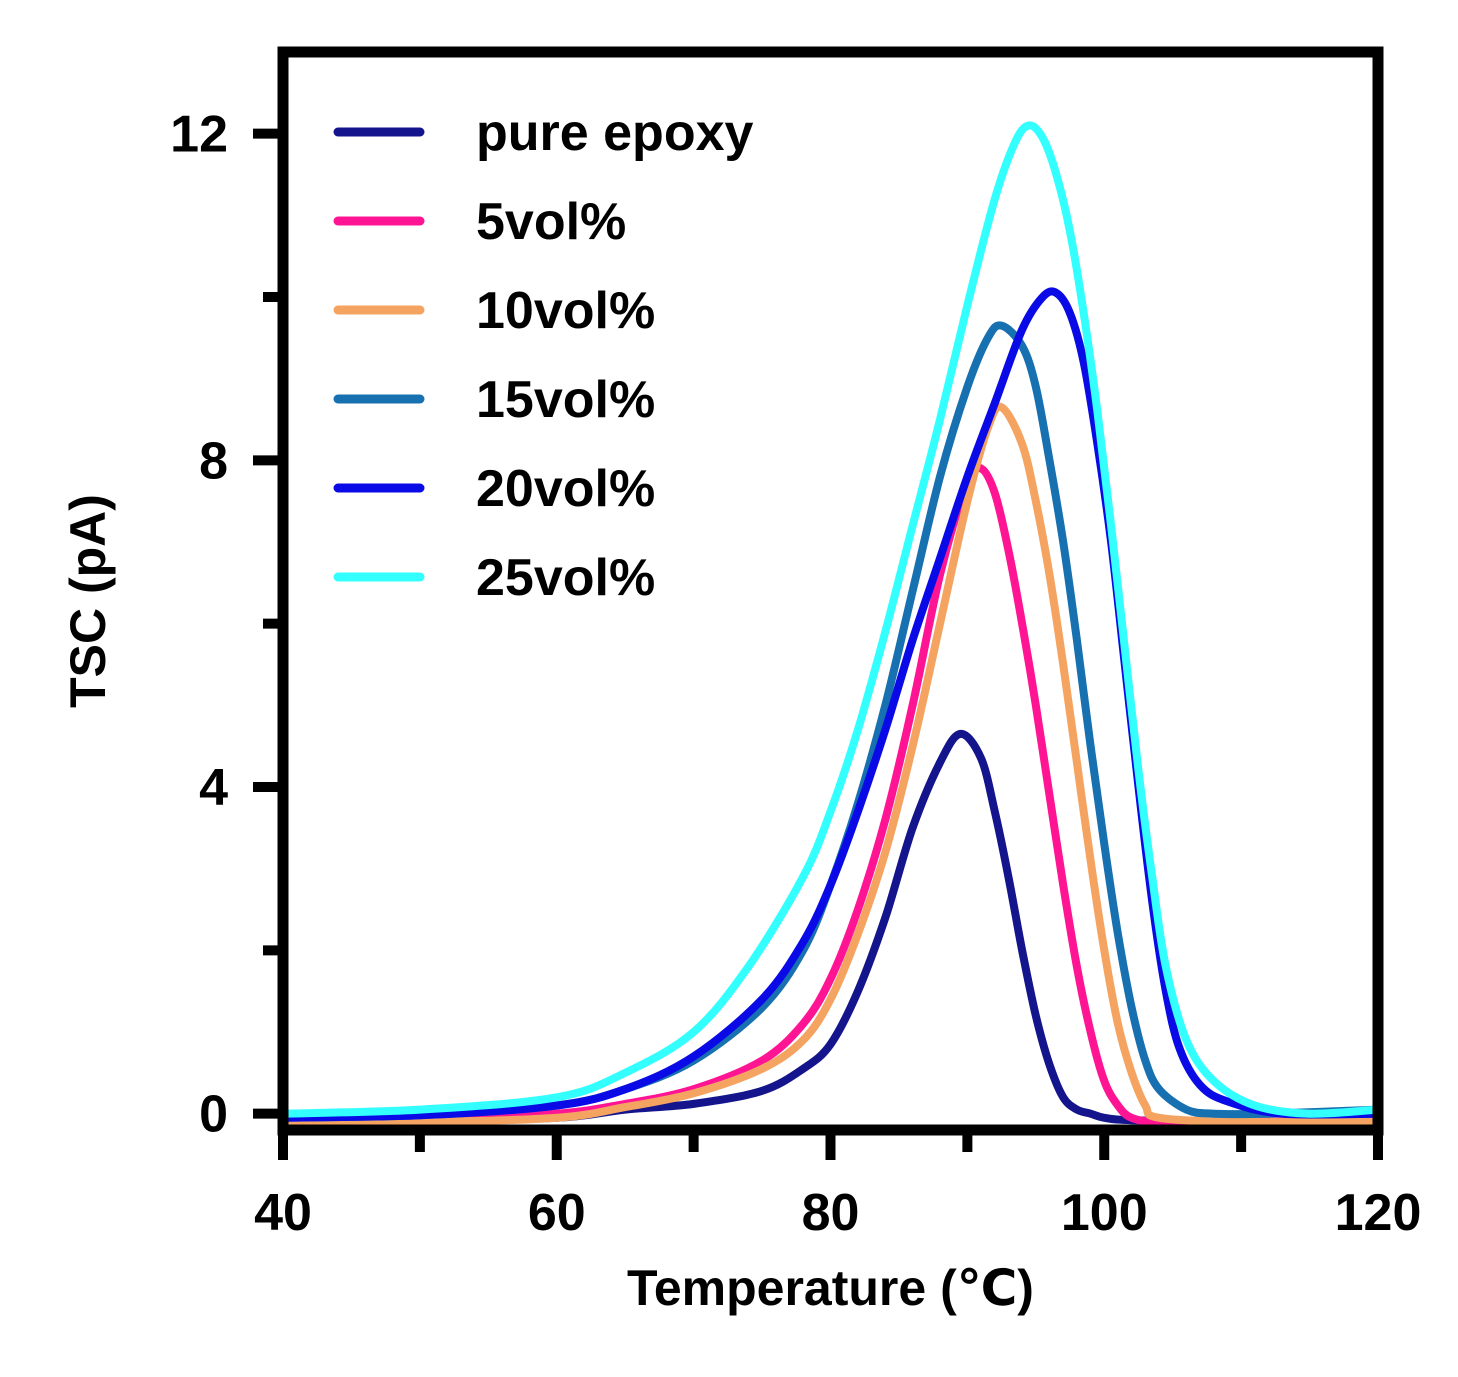  Describe the element at coordinates (543, 355) in the screenshot. I see `legend: pure epoxy 5vol% 10vol% 15vol% 20vol% 25vol%` at that location.